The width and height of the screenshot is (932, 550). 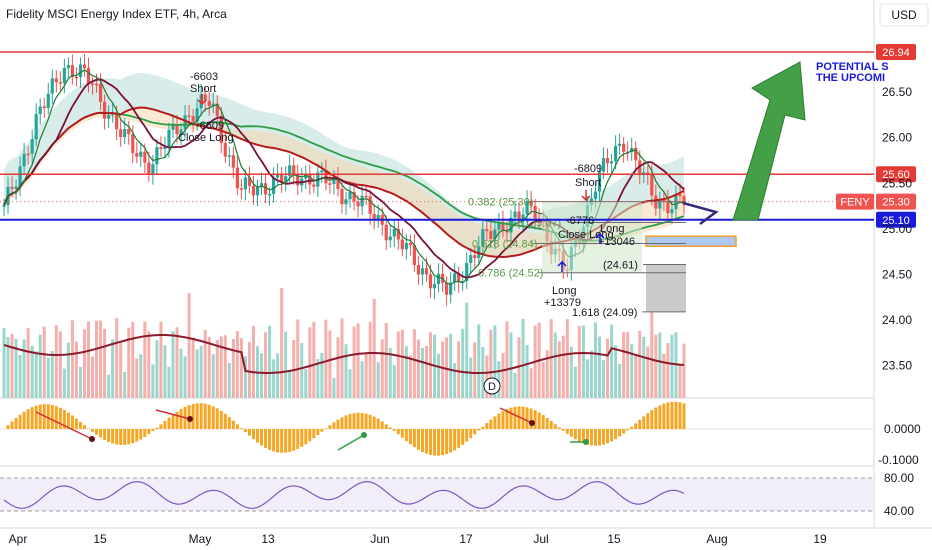 I want to click on annotation-text: Short, so click(x=203, y=89).